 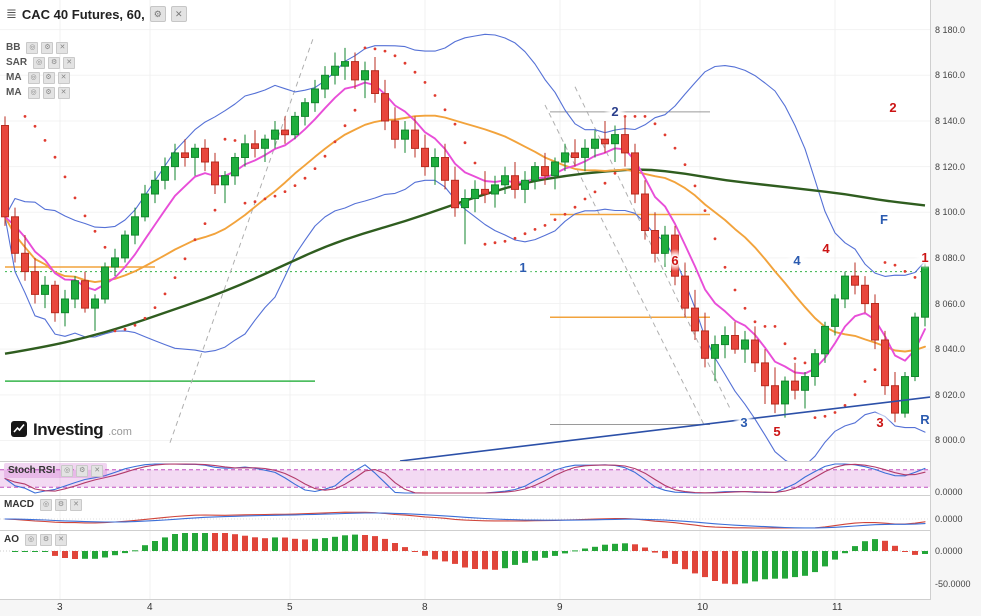 What do you see at coordinates (950, 75) in the screenshot?
I see `price-tick-label: 8 160.0` at bounding box center [950, 75].